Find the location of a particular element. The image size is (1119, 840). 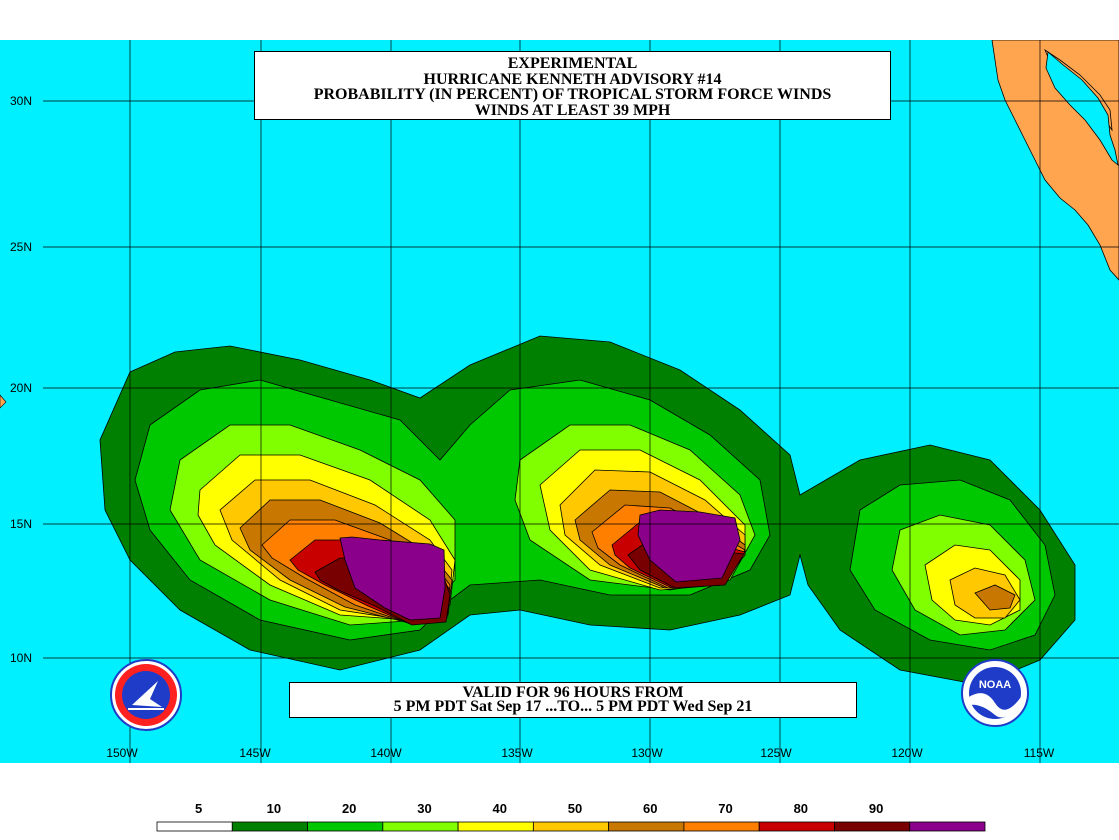

lon-label: 140W is located at coordinates (386, 753).